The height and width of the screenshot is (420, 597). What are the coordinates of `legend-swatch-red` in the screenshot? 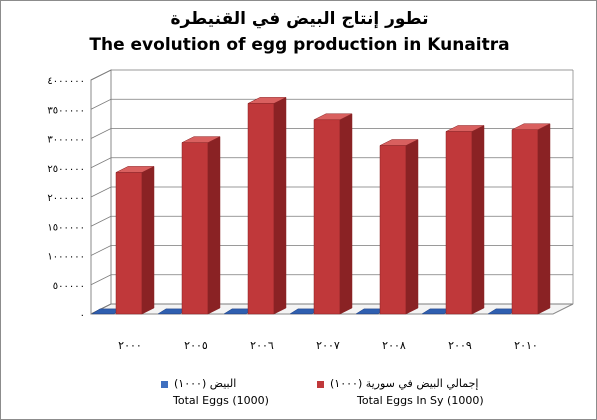 It's located at (320, 384).